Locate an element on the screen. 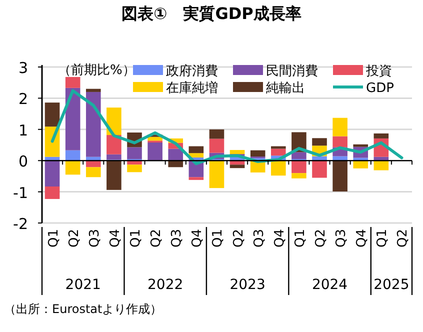 The image size is (423, 332). text: 2021 is located at coordinates (83, 285).